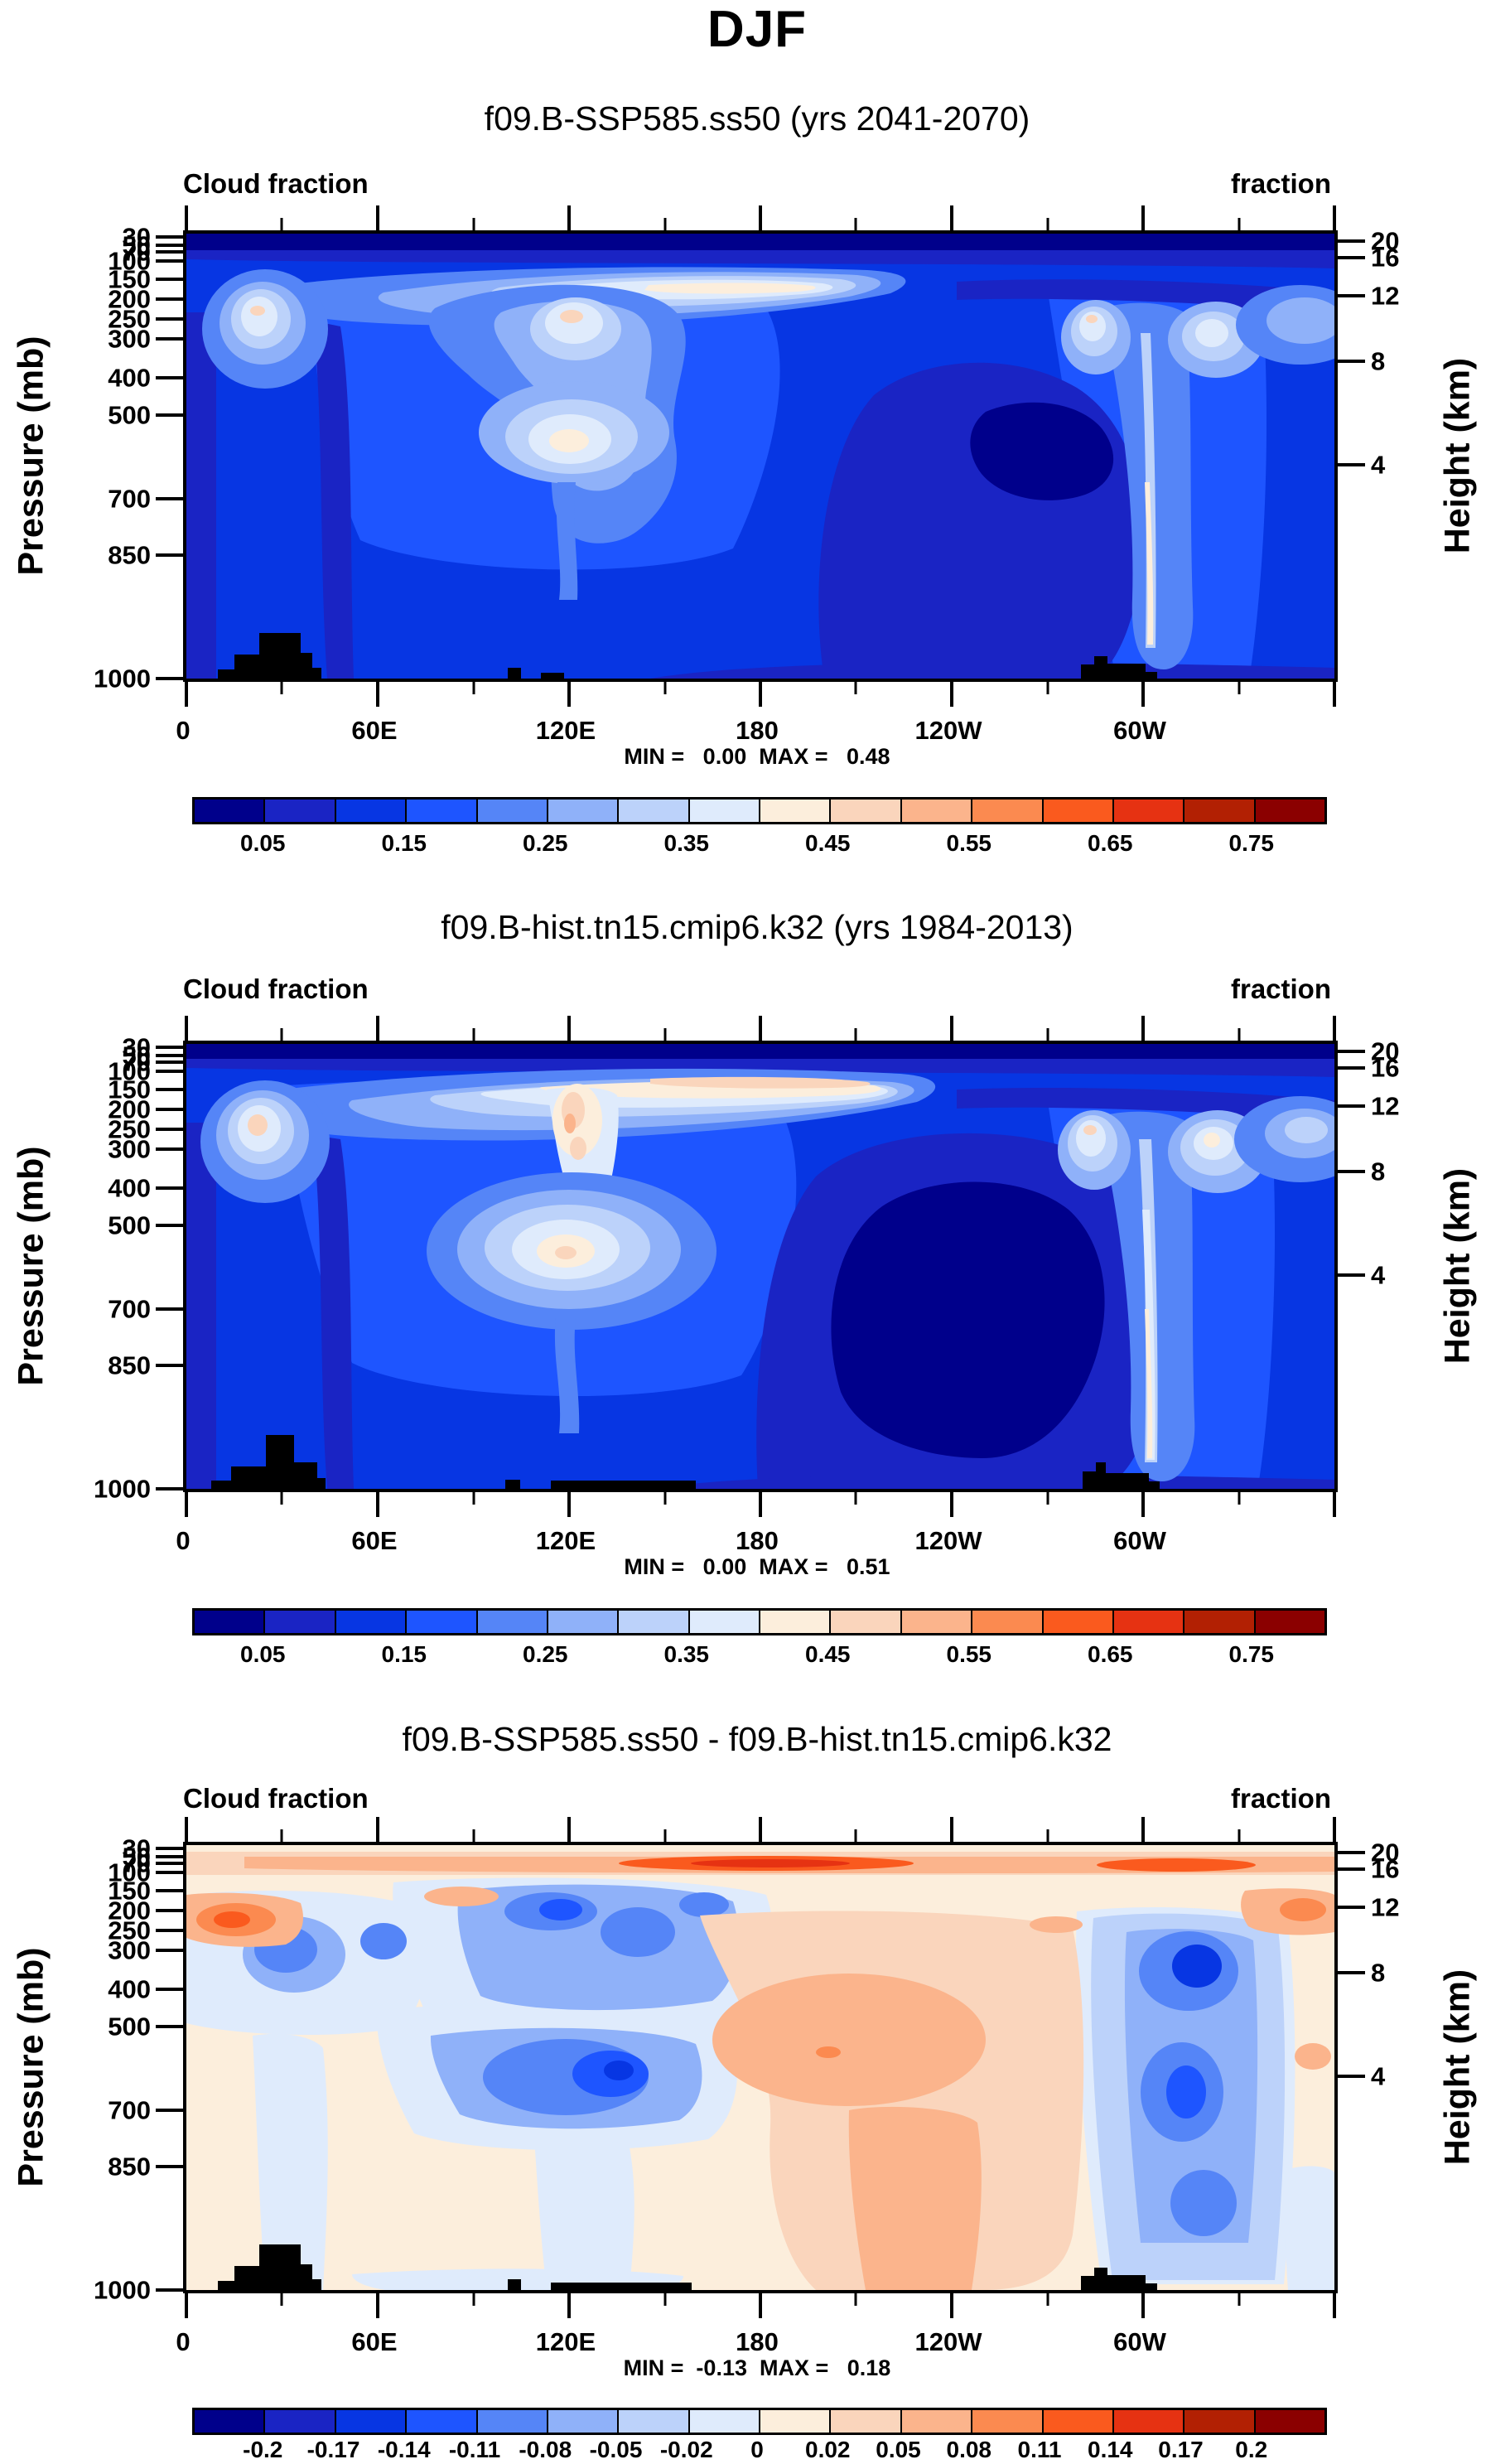  I want to click on x-tick-label: 120W, so click(948, 2341).